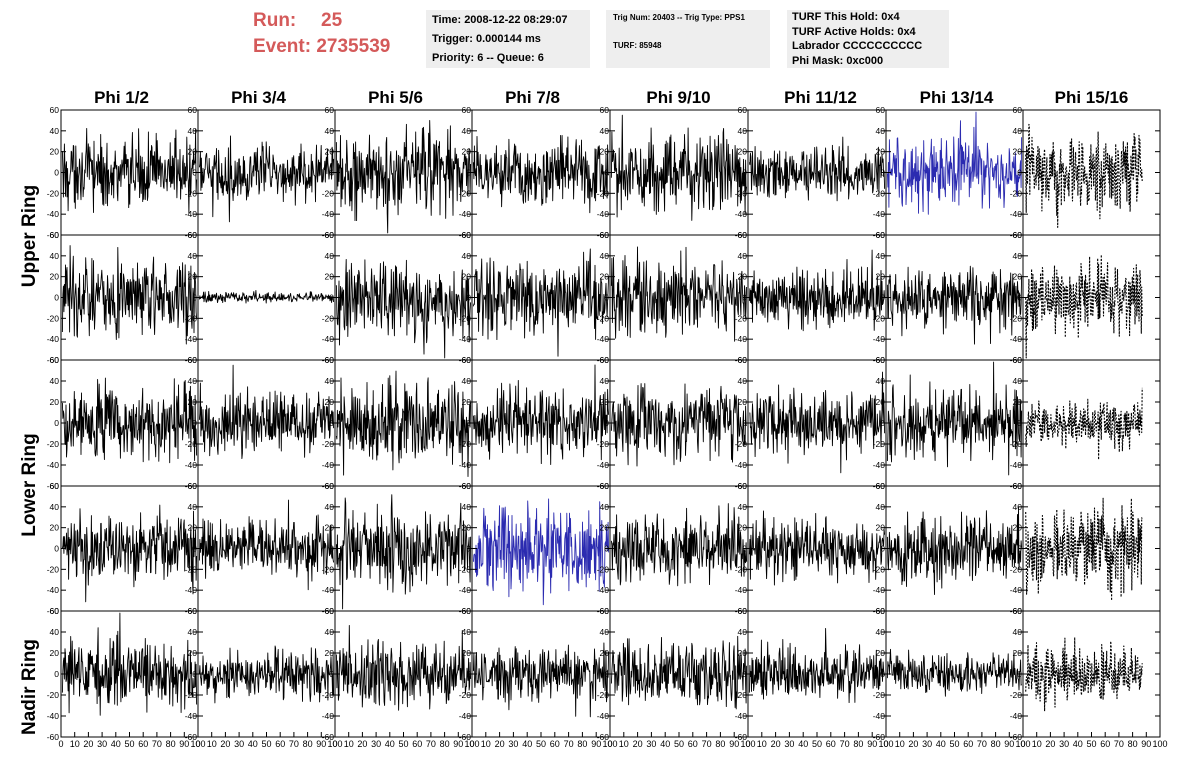  What do you see at coordinates (121, 97) in the screenshot?
I see `col-header-phi-1-2: Phi 1/2` at bounding box center [121, 97].